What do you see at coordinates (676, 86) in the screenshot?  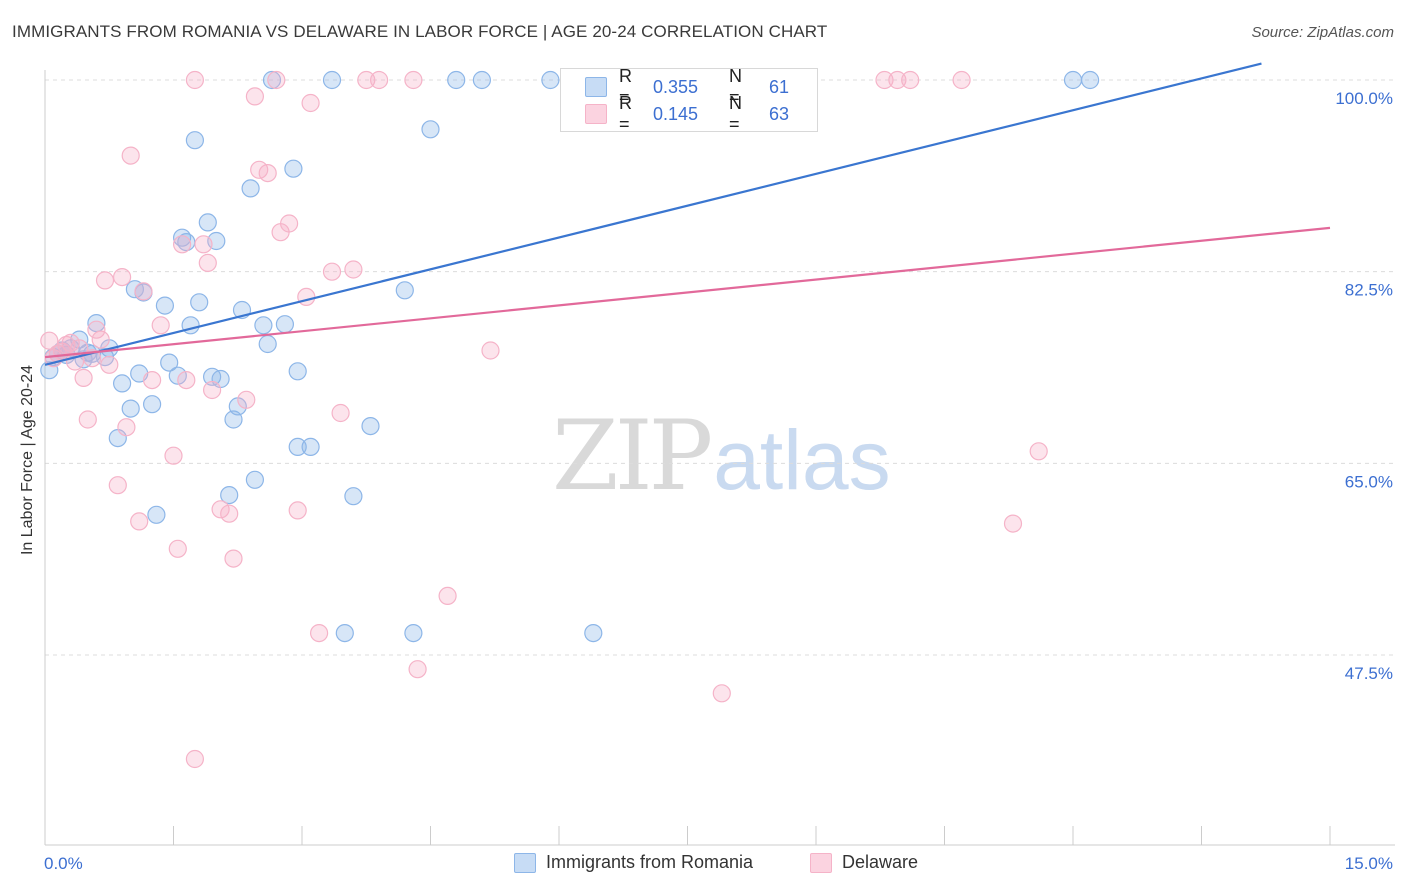 I see `legend-r-value: 0.355` at bounding box center [676, 86].